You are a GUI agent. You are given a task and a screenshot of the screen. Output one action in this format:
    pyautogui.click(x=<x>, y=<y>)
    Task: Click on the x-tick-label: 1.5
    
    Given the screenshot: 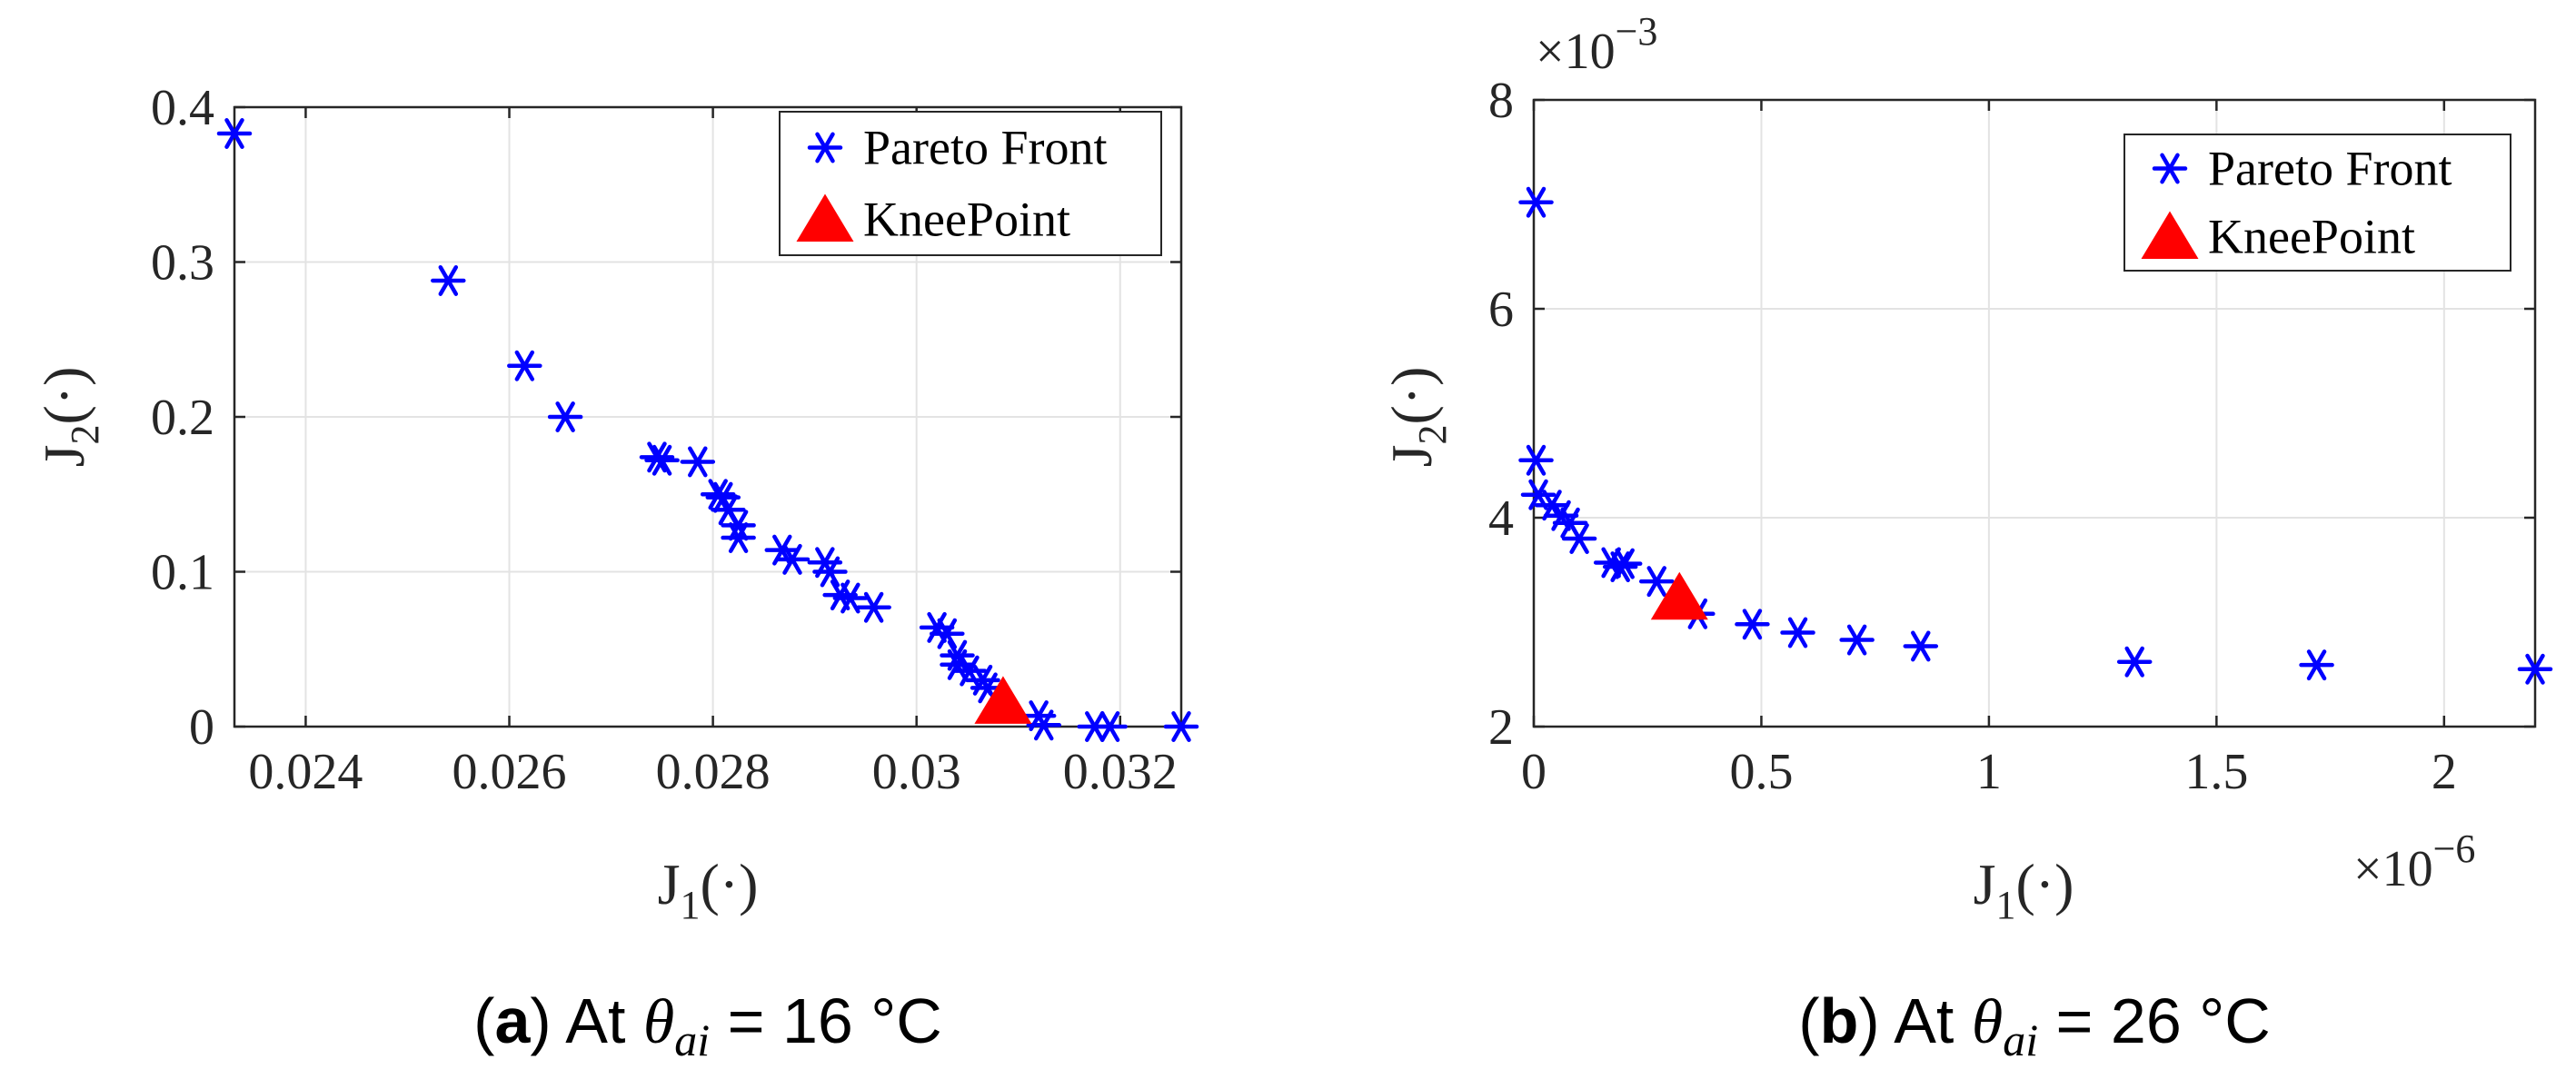 What is the action you would take?
    pyautogui.click(x=2216, y=772)
    